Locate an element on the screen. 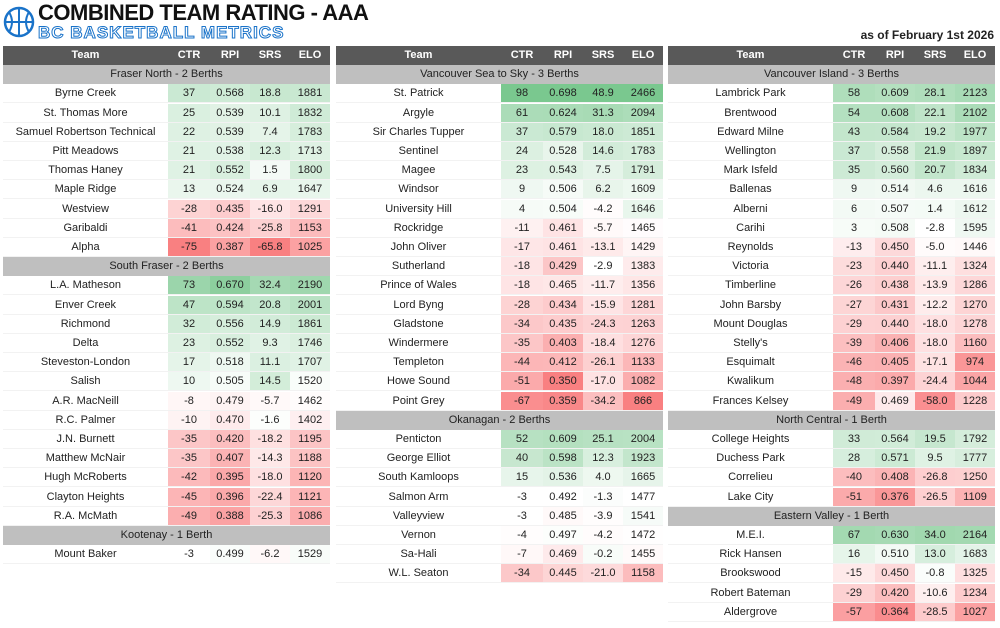 The height and width of the screenshot is (628, 1000). team-name: St. Thomas More is located at coordinates (85, 113).